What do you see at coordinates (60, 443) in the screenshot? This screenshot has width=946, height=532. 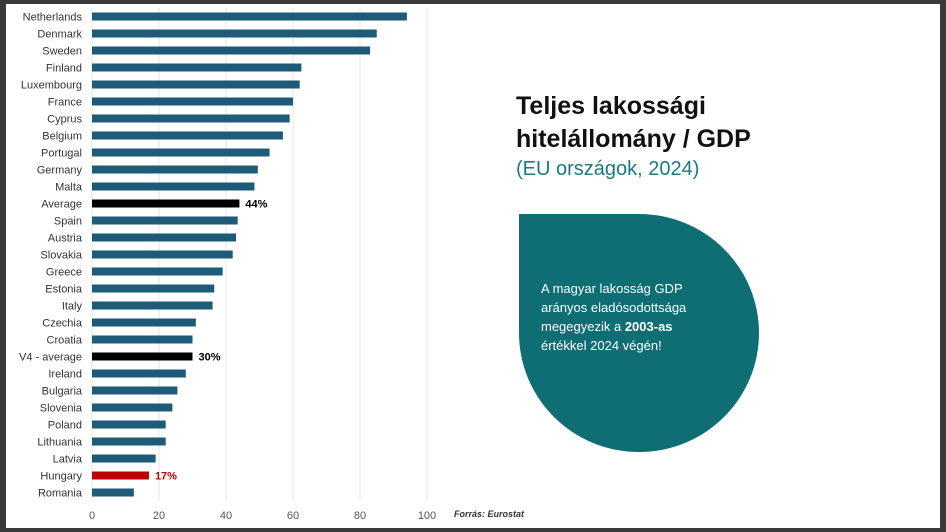 I see `category-label: Lithuania` at bounding box center [60, 443].